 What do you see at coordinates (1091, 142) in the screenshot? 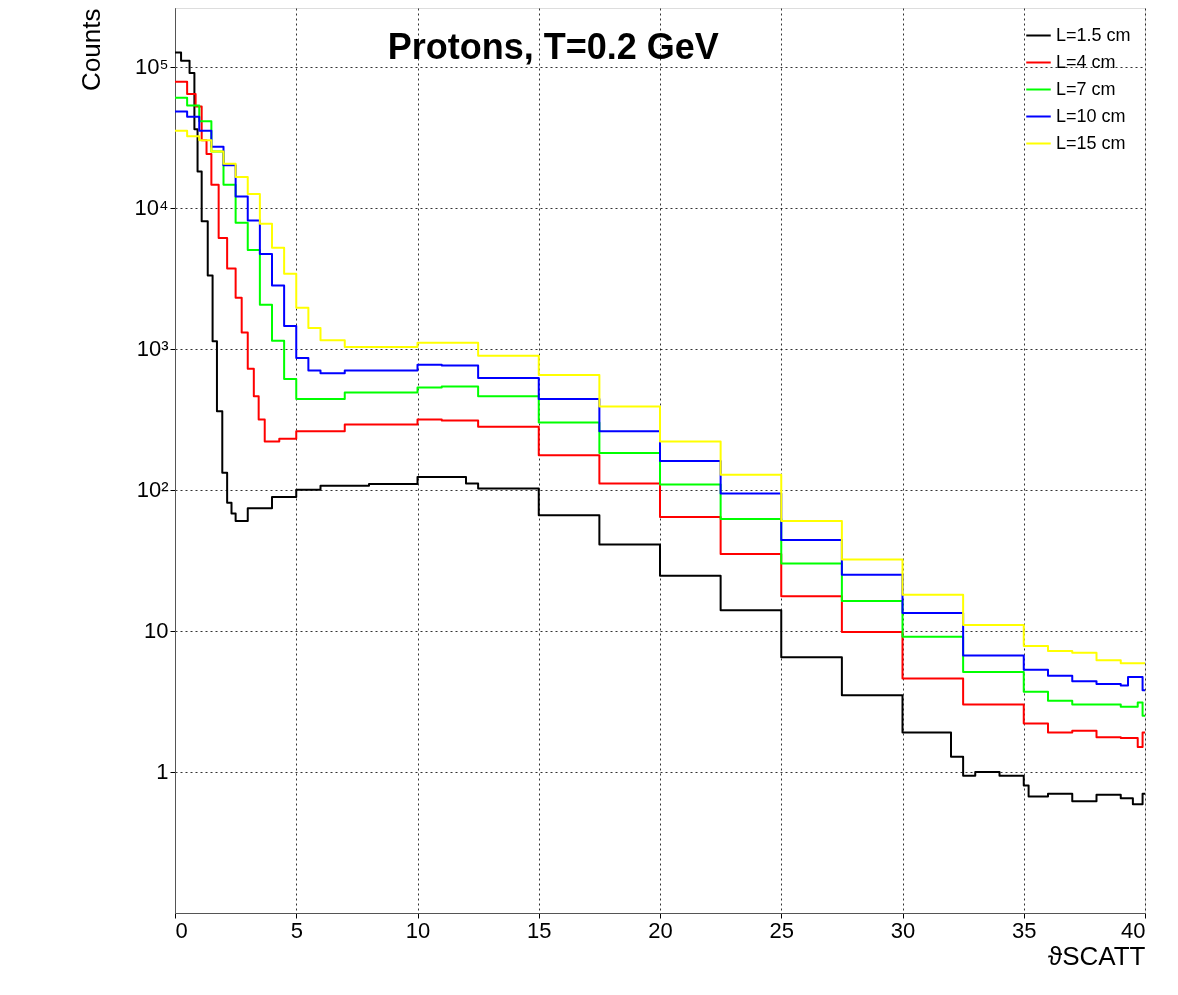
I see `legend-label: L=15 cm` at bounding box center [1091, 142].